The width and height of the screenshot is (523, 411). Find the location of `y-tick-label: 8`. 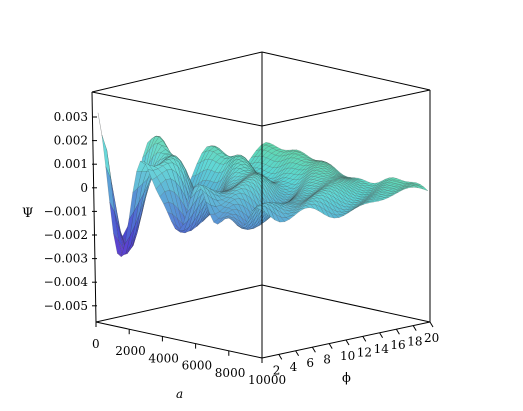

y-tick-label: 8 is located at coordinates (327, 360).